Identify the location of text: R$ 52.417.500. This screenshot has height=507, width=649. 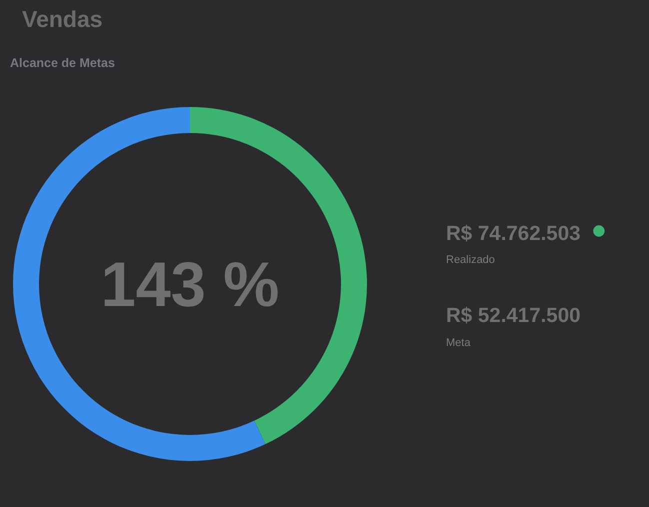
(513, 315).